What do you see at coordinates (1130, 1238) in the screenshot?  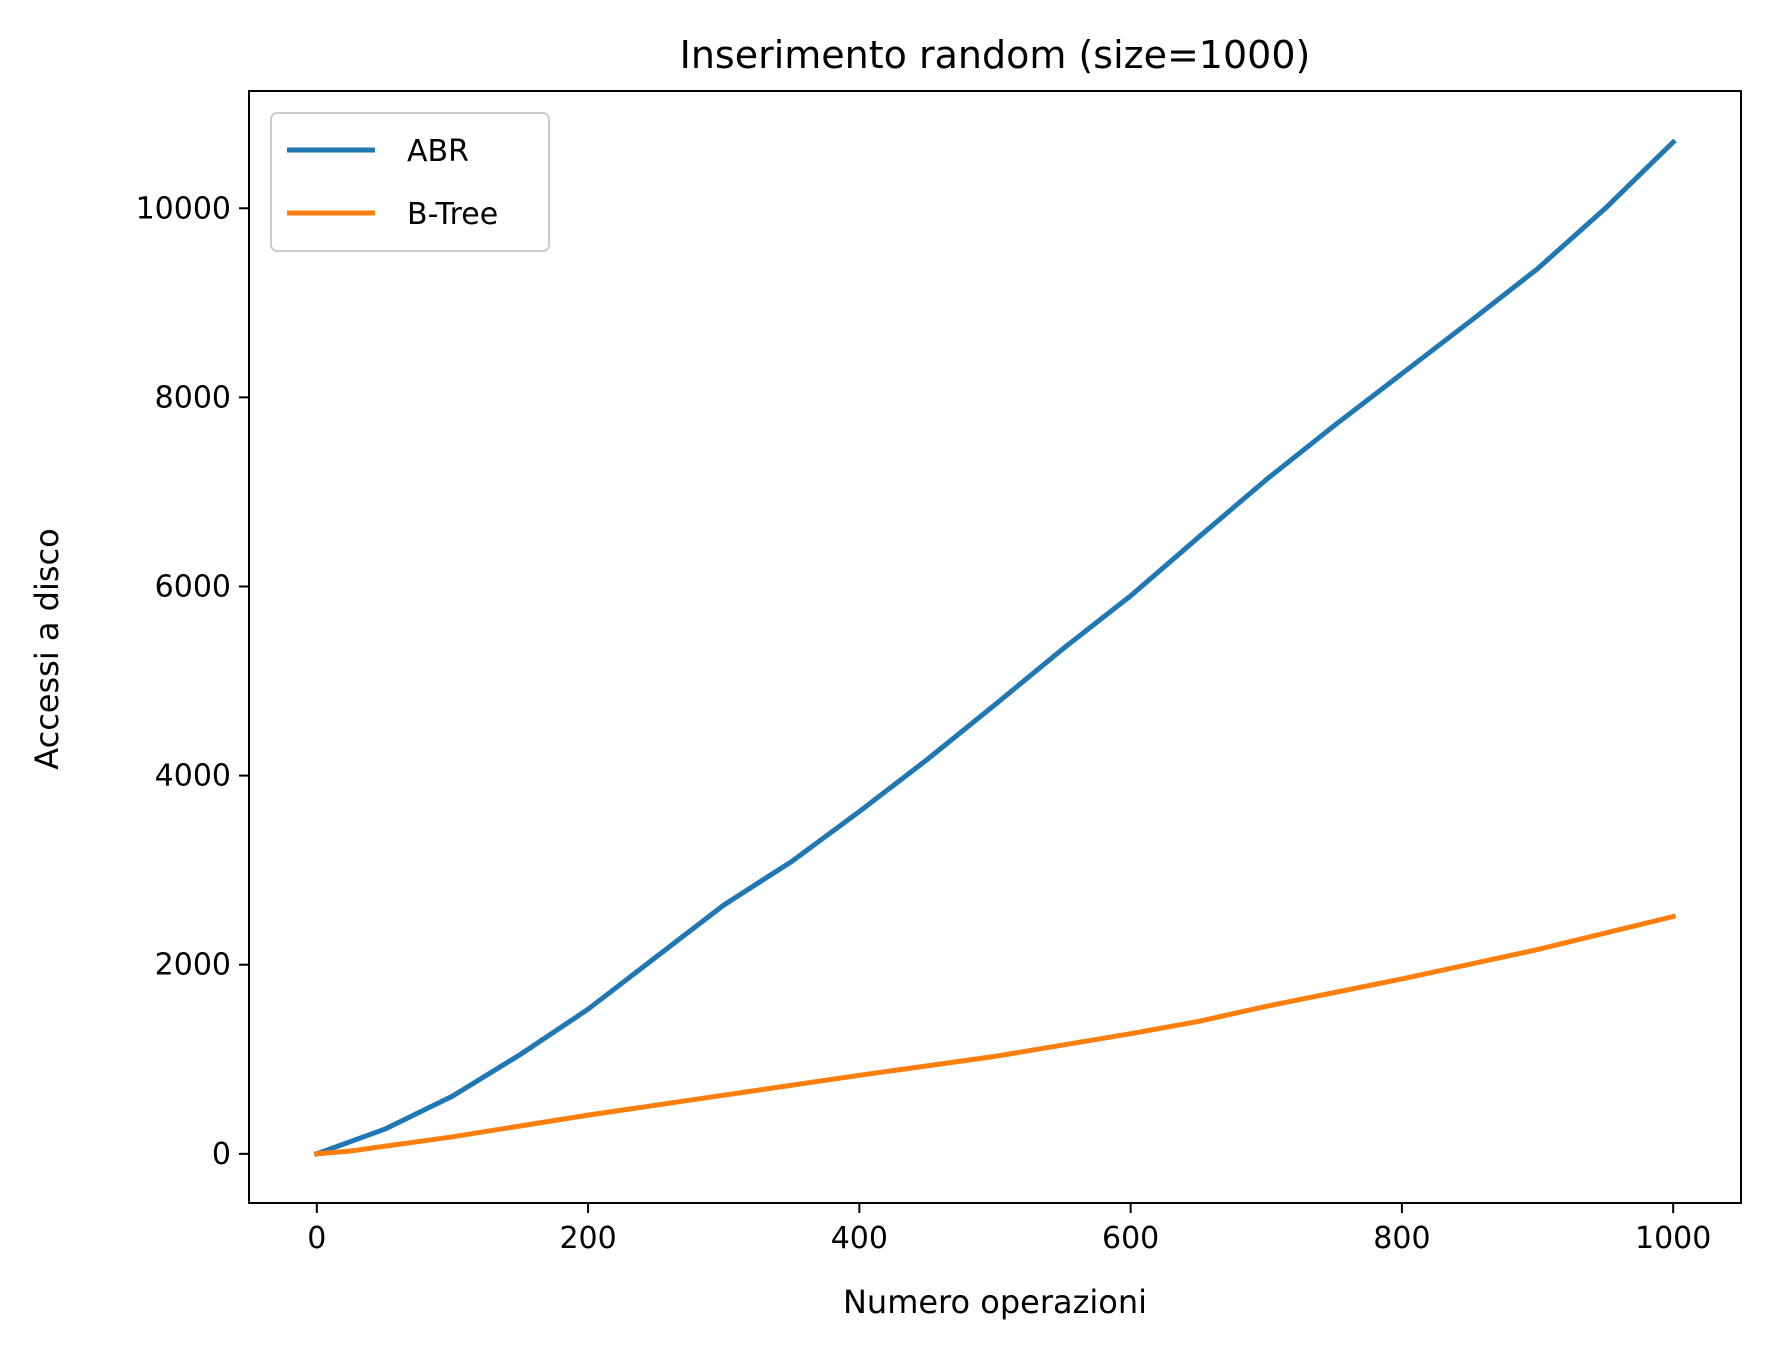 I see `x-tick-label: 600` at bounding box center [1130, 1238].